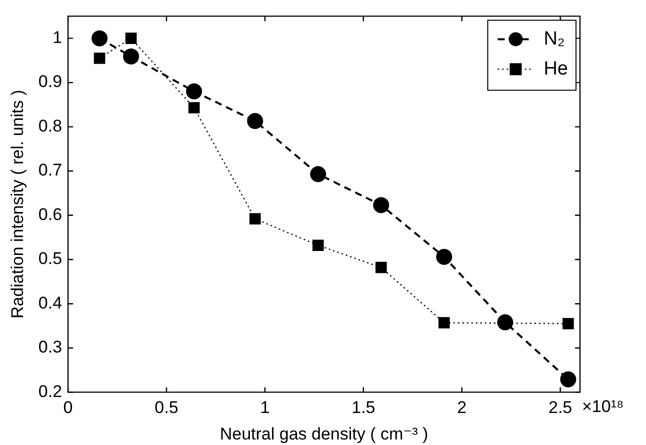  I want to click on x-tick-label: 1.5, so click(364, 408).